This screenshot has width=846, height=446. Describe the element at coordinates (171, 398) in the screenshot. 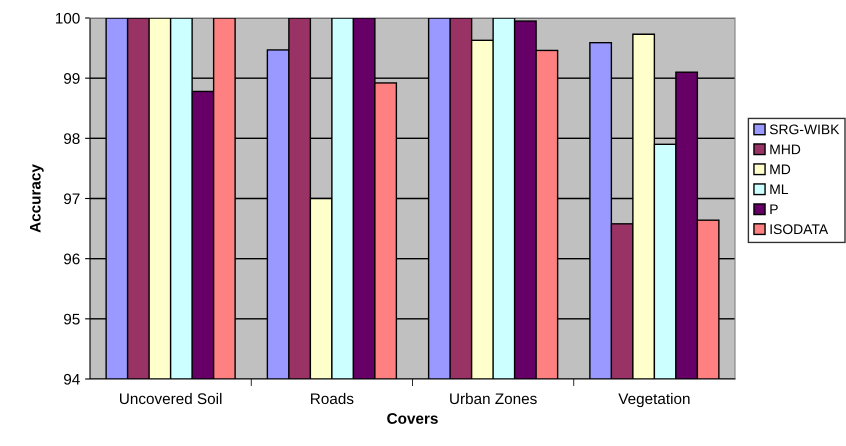

I see `x-tick-label: Uncovered Soil` at that location.